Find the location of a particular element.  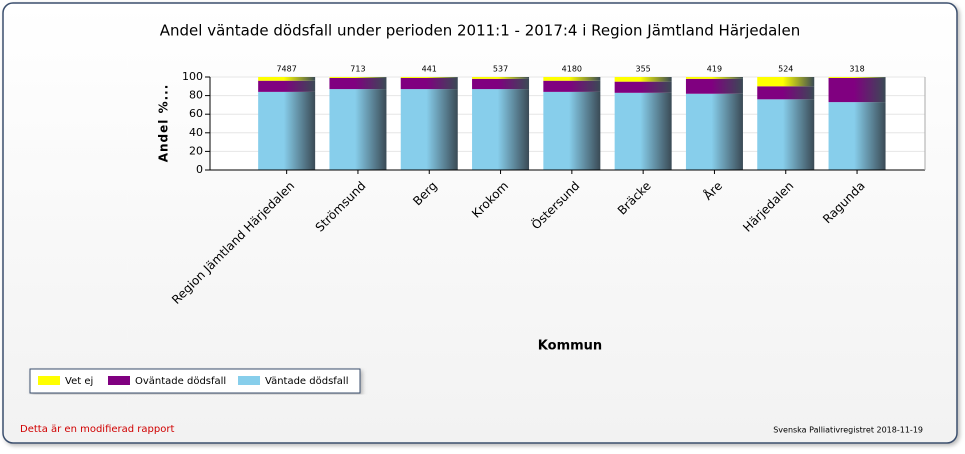

y-tick-label: 0 is located at coordinates (199, 169).